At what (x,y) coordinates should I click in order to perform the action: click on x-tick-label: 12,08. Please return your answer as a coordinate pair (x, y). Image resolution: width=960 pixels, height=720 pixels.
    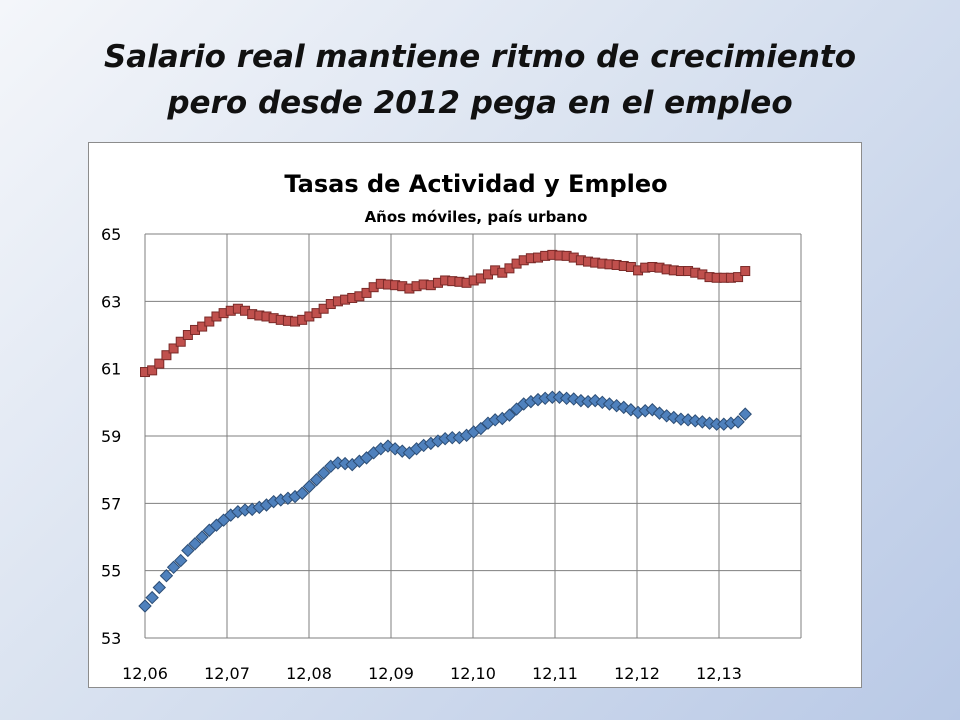
    Looking at the image, I should click on (309, 673).